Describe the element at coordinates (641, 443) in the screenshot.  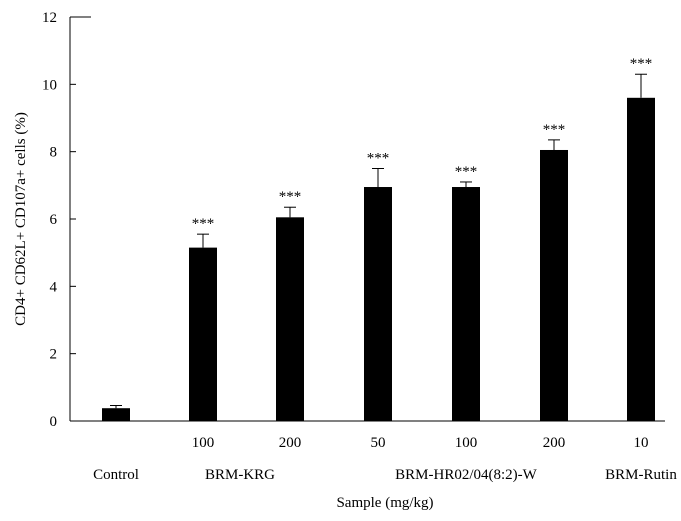
I see `x-tick-label: 10` at that location.